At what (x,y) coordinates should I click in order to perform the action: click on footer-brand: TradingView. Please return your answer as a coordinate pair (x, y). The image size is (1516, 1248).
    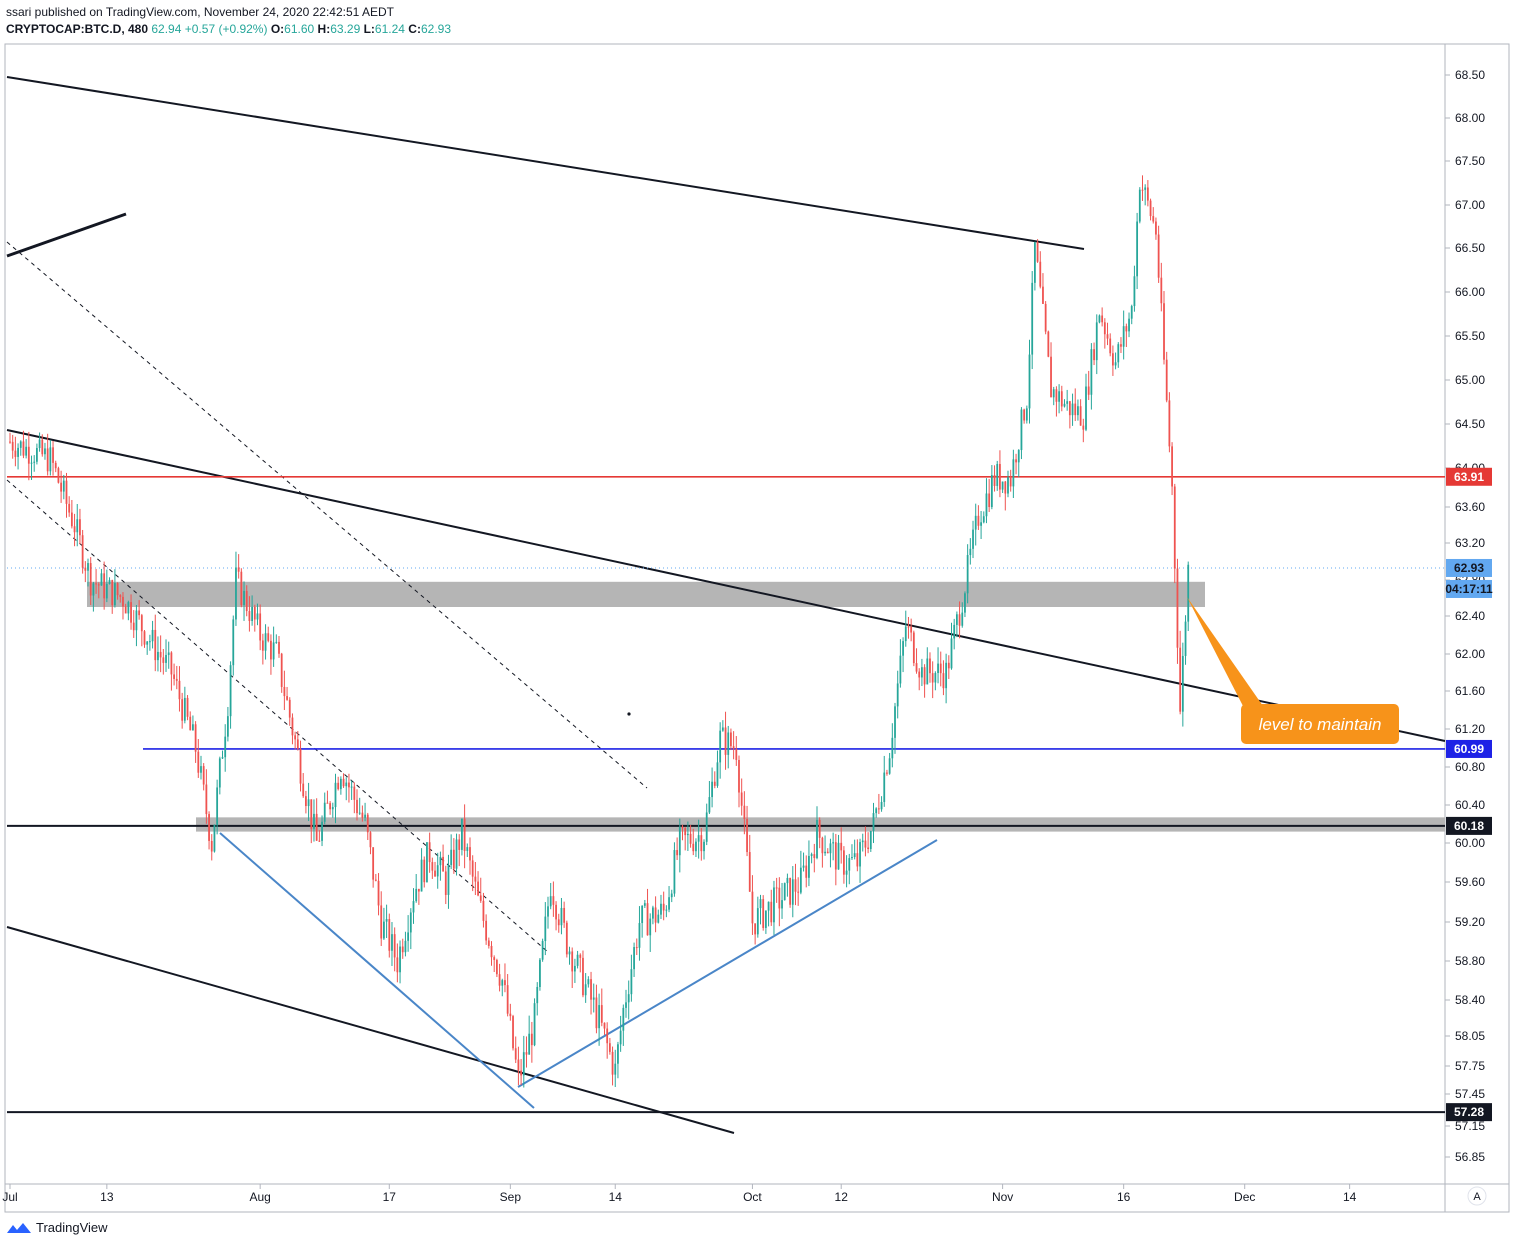
    Looking at the image, I should click on (57, 1227).